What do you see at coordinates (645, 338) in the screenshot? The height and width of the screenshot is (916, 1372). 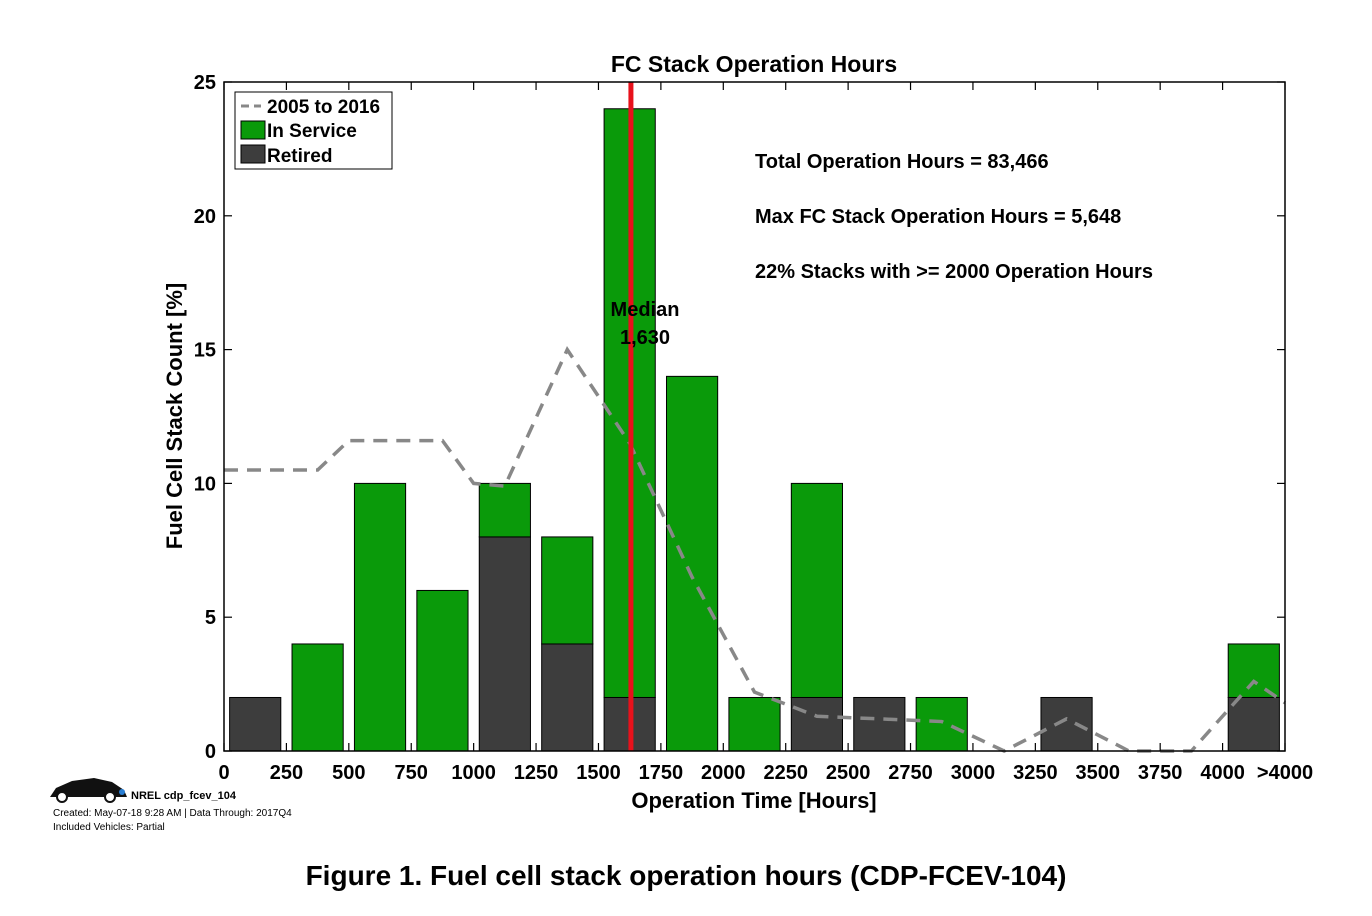 I see `median-value-label: 1,630` at bounding box center [645, 338].